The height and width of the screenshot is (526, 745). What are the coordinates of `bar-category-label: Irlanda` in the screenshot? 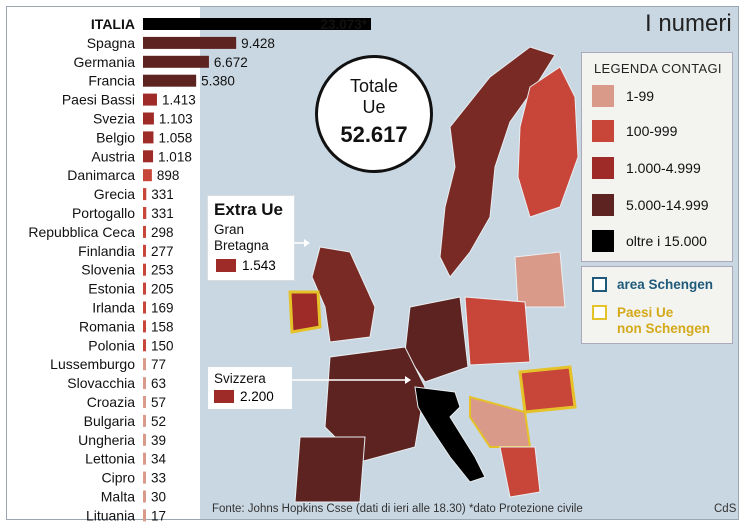 It's located at (113, 308).